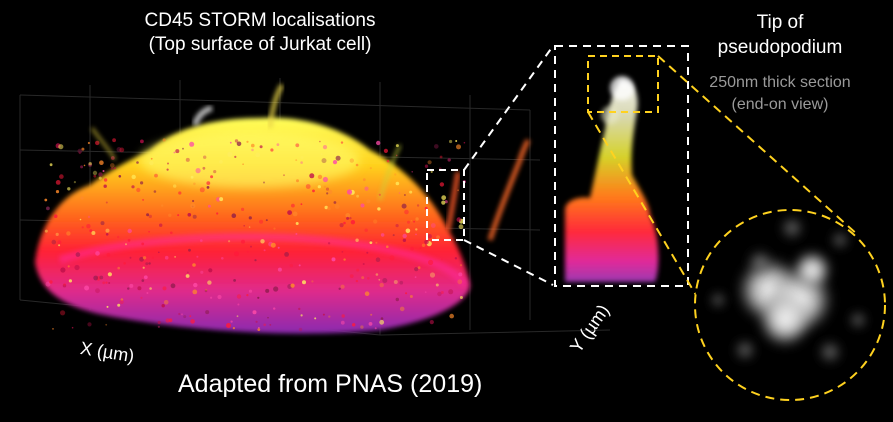 The height and width of the screenshot is (422, 893). I want to click on tip-zoom-box, so click(623, 84).